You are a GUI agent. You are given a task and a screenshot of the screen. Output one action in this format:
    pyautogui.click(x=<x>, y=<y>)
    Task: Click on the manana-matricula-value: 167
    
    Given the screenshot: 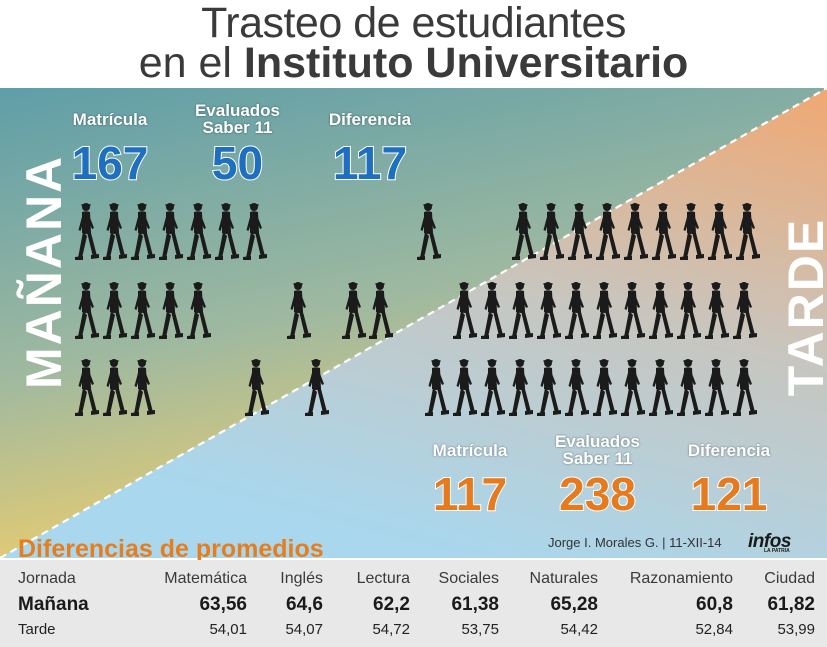 What is the action you would take?
    pyautogui.click(x=110, y=163)
    